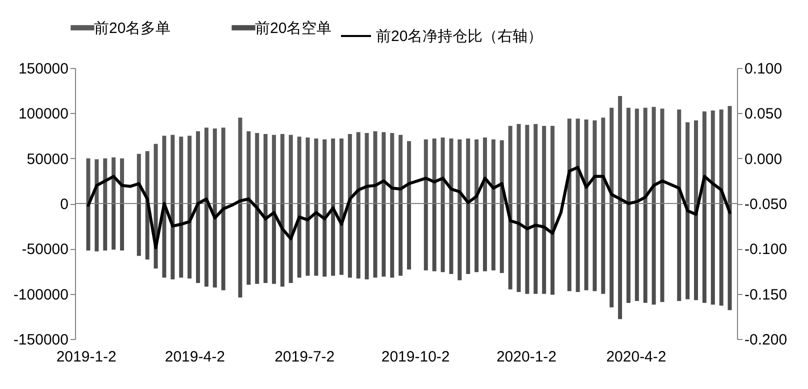  Describe the element at coordinates (304, 357) in the screenshot. I see `x-tick-label: 2019-7-2` at that location.